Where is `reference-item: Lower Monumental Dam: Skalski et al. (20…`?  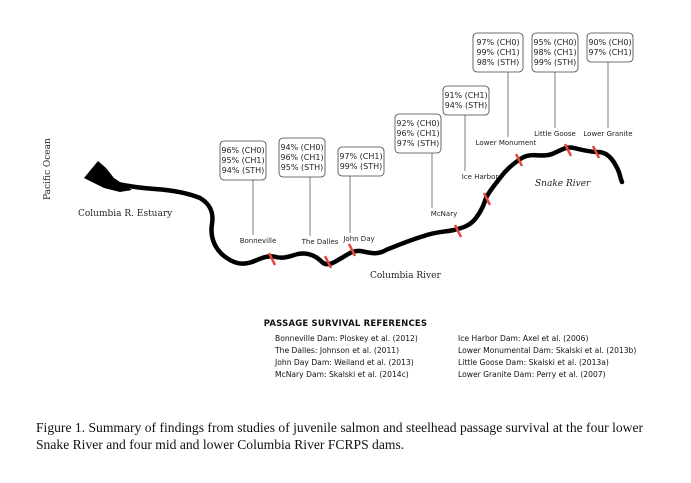
reference-item: Lower Monumental Dam: Skalski et al. (20… is located at coordinates (547, 350).